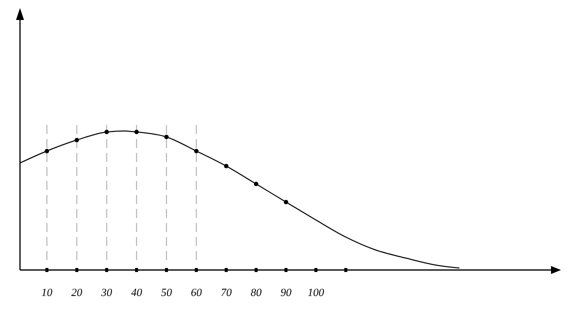 The height and width of the screenshot is (329, 577). I want to click on x-tick-label: 100, so click(316, 293).